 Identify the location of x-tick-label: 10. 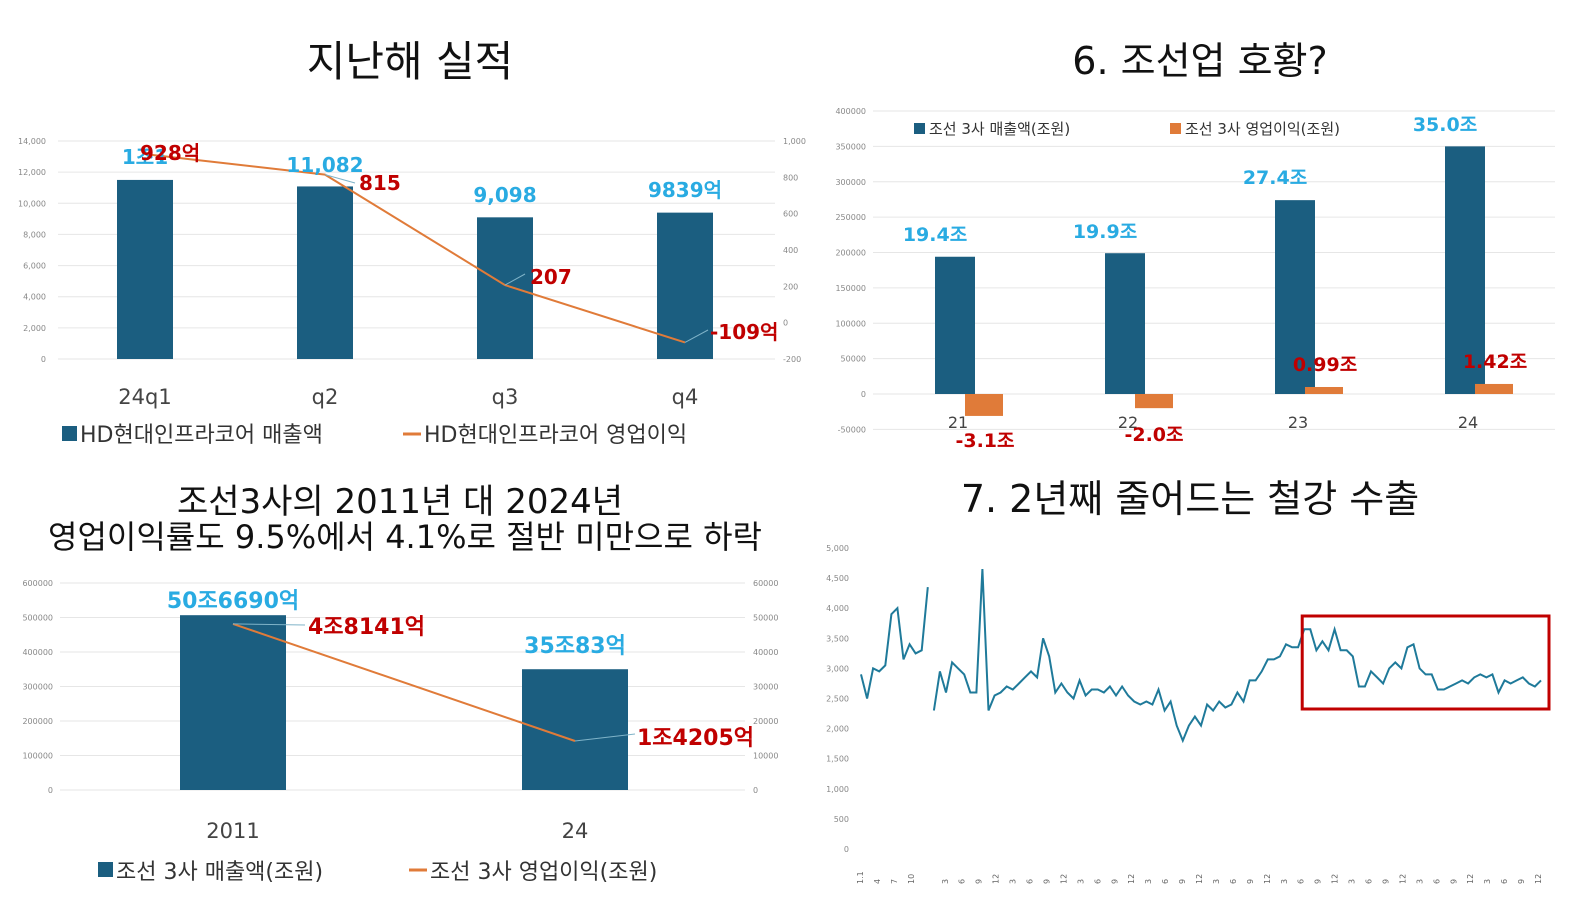
(911, 879).